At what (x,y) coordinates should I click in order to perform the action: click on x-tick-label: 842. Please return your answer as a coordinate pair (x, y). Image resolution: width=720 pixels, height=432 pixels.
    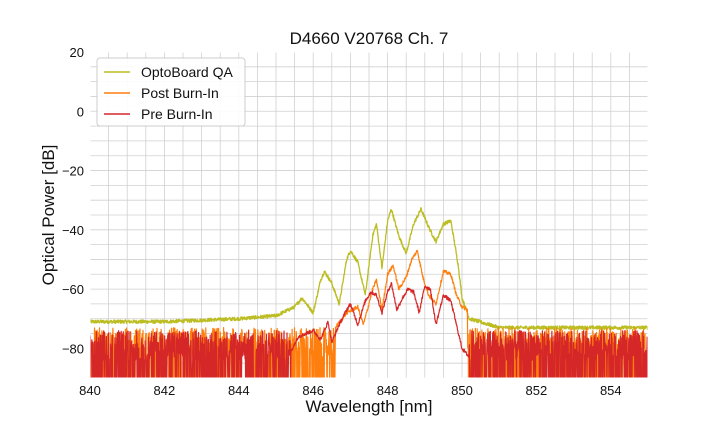
    Looking at the image, I should click on (165, 390).